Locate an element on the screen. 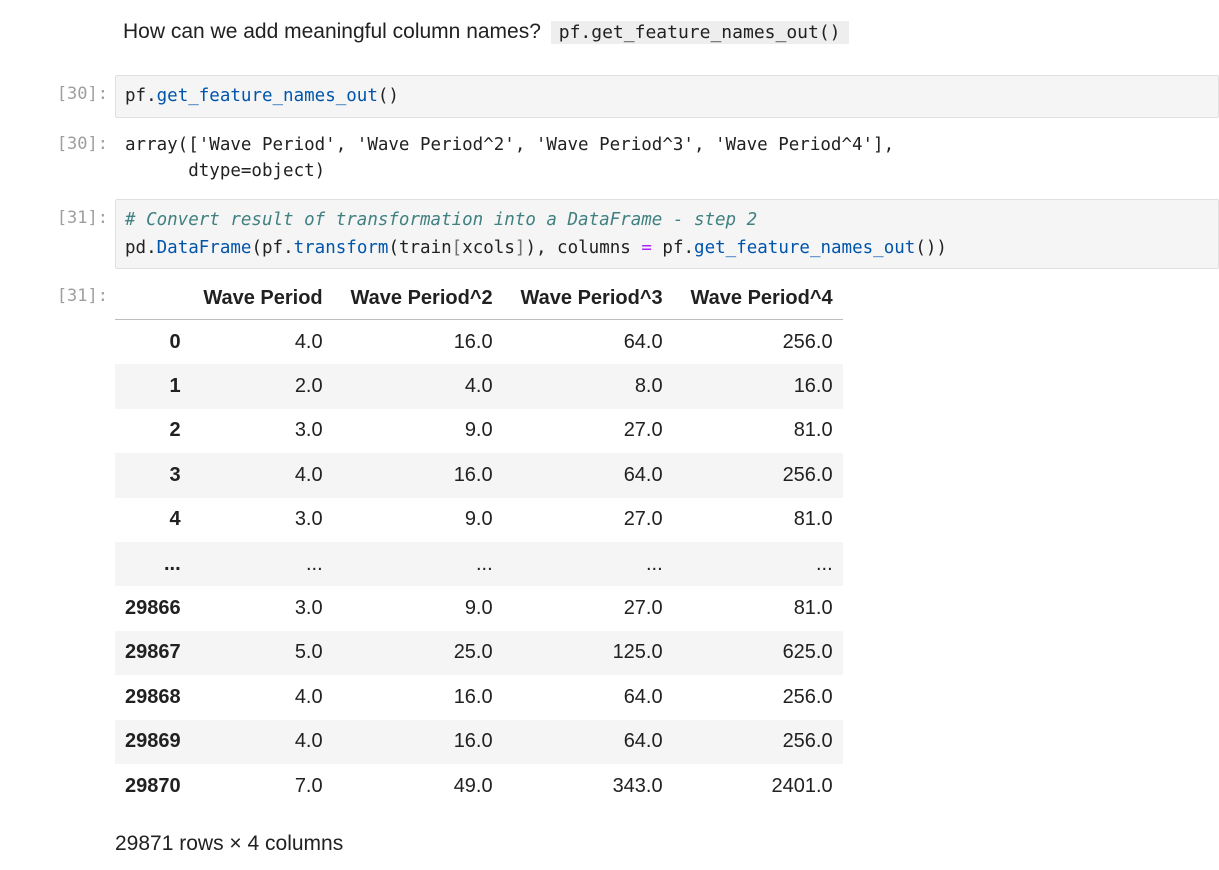 The image size is (1219, 870). code-token: pd is located at coordinates (136, 248).